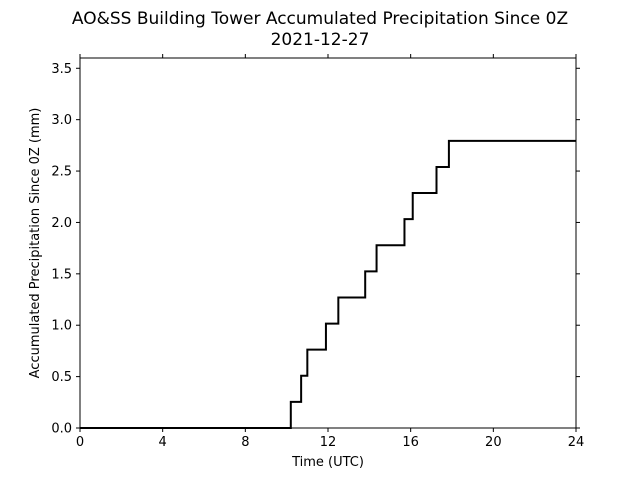 Image resolution: width=640 pixels, height=480 pixels. Describe the element at coordinates (61, 429) in the screenshot. I see `y-tick-label: 0.0` at that location.